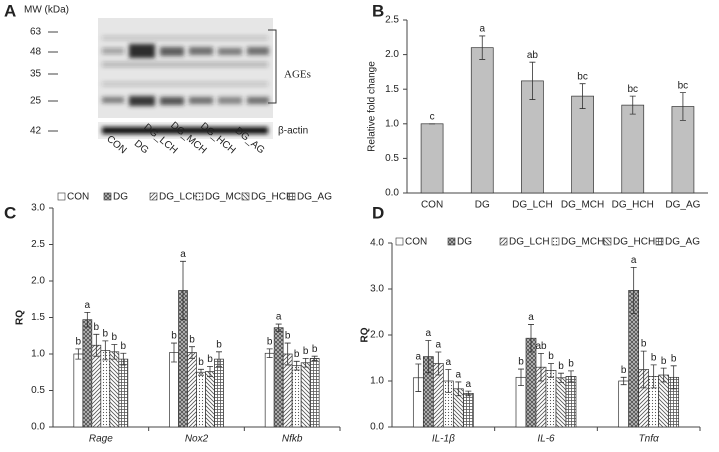 The width and height of the screenshot is (719, 452). What do you see at coordinates (443, 439) in the screenshot?
I see `x-tick-label: IL-1β` at bounding box center [443, 439].